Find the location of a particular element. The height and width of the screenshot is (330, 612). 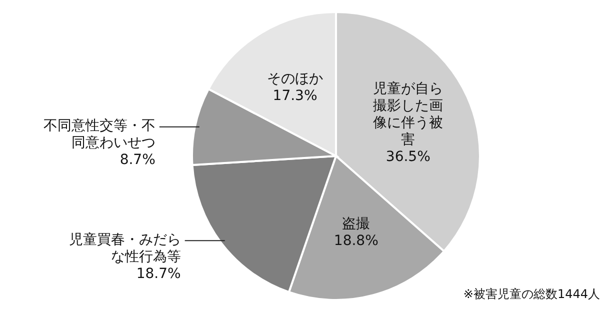

text: ※被害児童の総数1444人 is located at coordinates (531, 294).